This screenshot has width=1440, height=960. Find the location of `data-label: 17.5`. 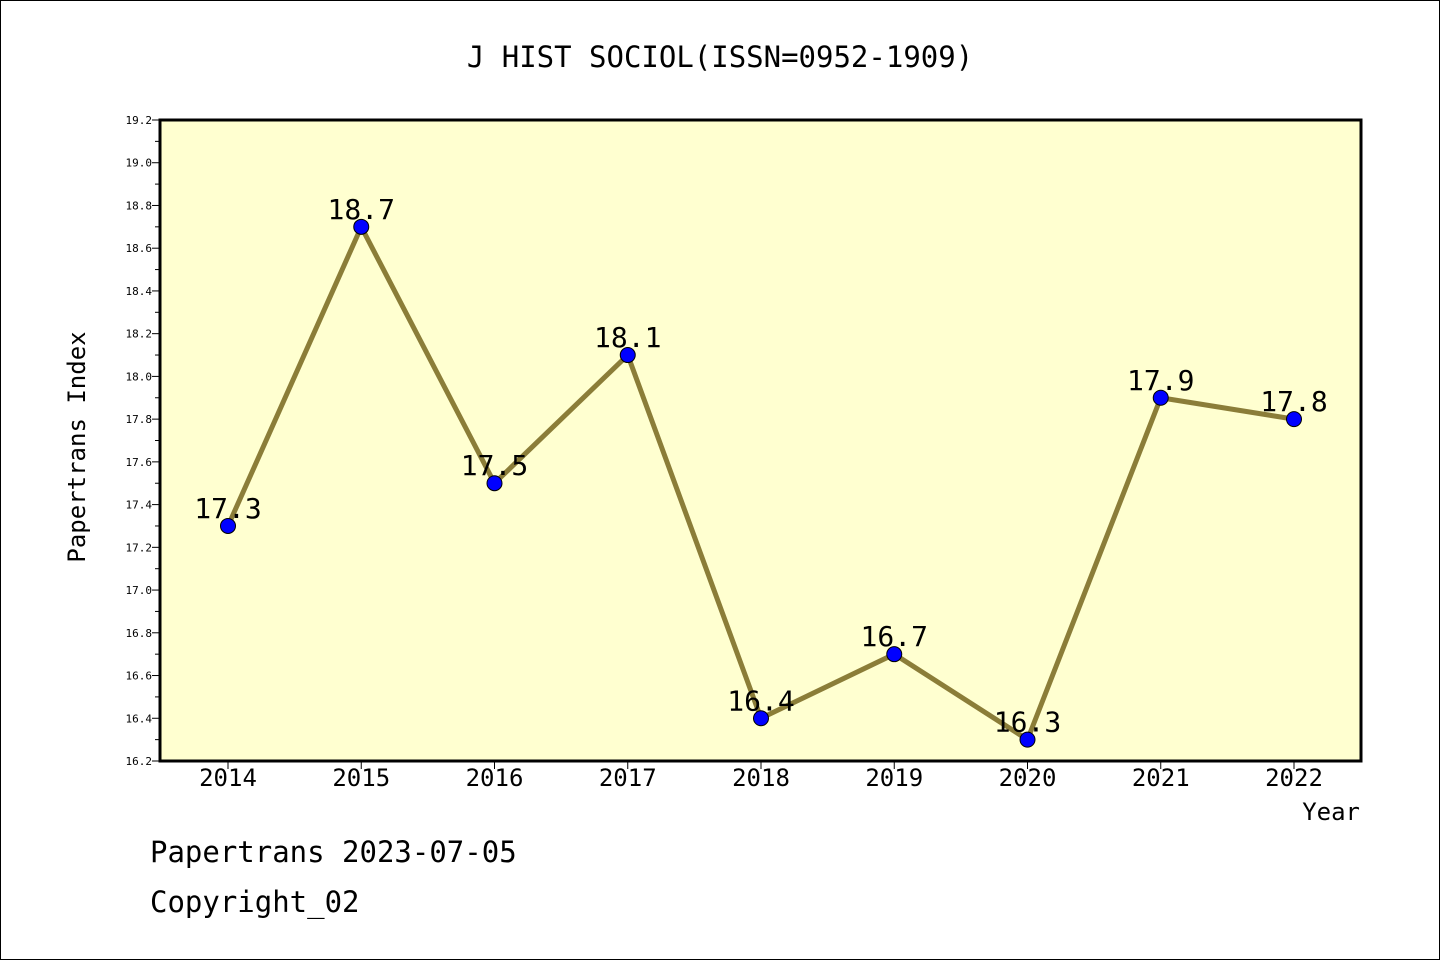

data-label: 17.5 is located at coordinates (494, 465).